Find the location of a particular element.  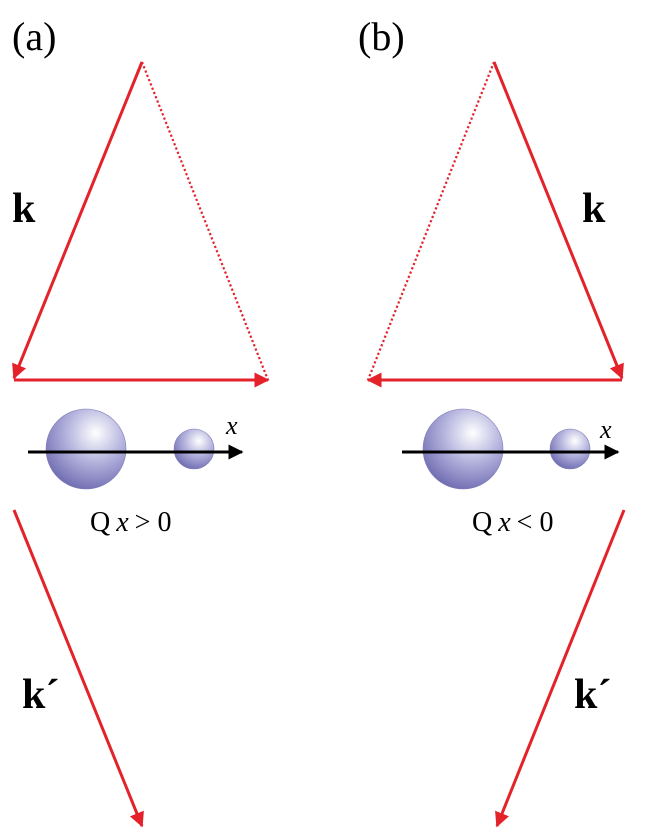

panel-b-label: (b) is located at coordinates (381, 36).